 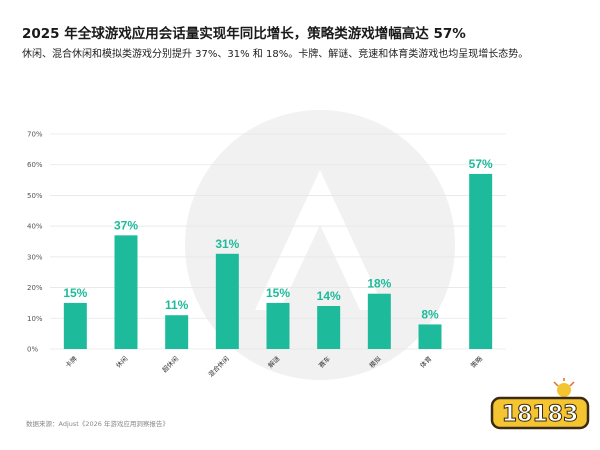 I want to click on data-label: 37%, so click(x=126, y=225).